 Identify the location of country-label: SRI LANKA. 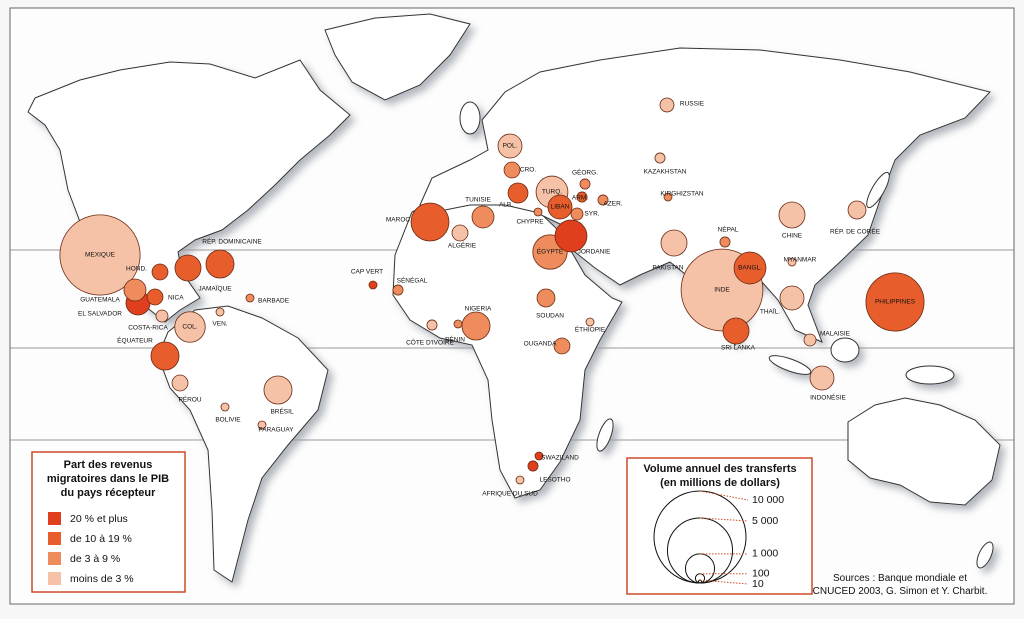
(738, 348).